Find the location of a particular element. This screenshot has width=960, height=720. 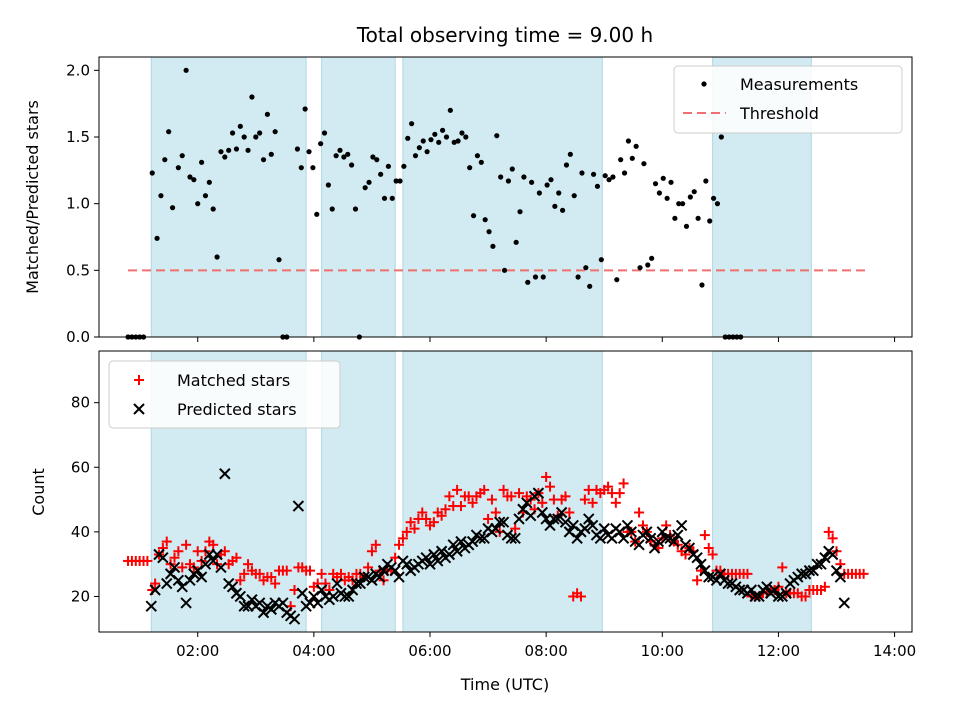

y-tick-label: 1.5 is located at coordinates (78, 137).